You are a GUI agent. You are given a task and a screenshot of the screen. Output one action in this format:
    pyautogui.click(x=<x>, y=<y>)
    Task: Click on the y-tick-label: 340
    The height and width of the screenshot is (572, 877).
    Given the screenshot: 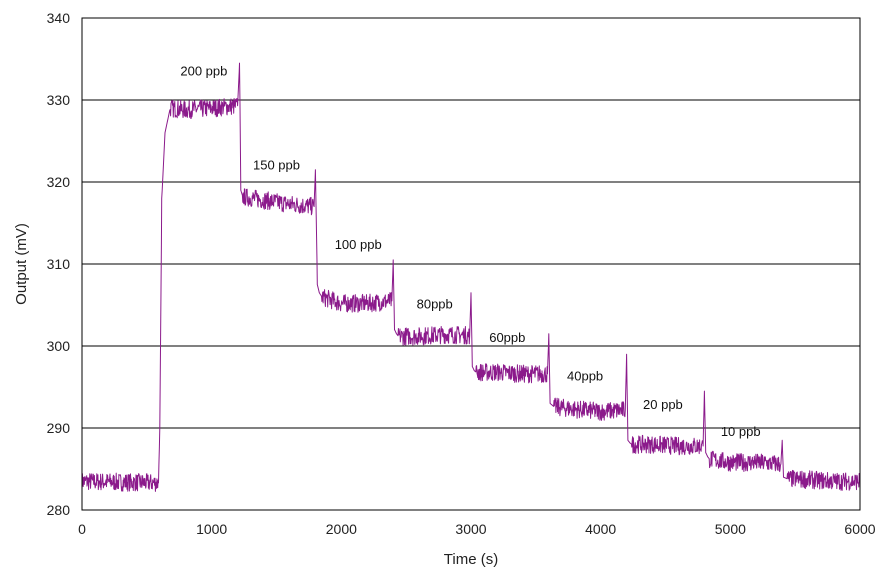 What is the action you would take?
    pyautogui.click(x=59, y=18)
    